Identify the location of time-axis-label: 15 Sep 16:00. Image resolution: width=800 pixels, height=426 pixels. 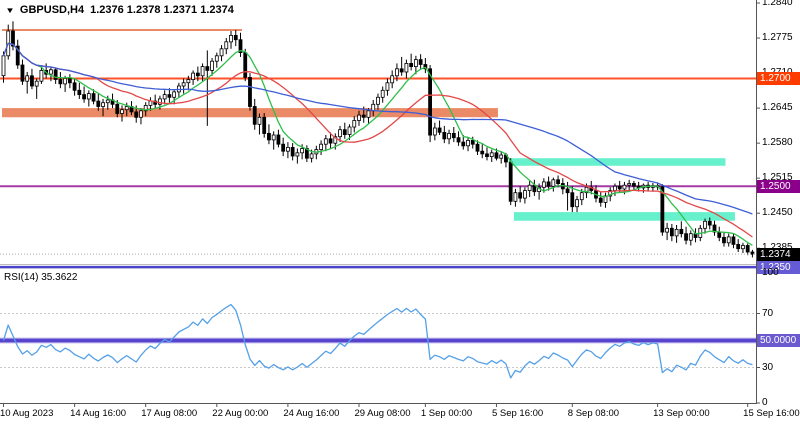
(771, 413).